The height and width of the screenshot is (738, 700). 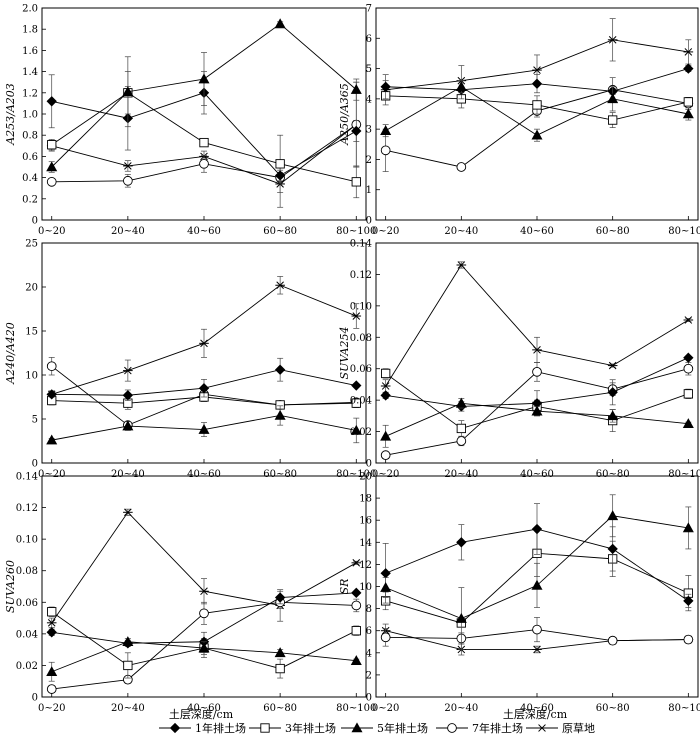 What do you see at coordinates (365, 543) in the screenshot?
I see `y-tick-label: 14` at bounding box center [365, 543].